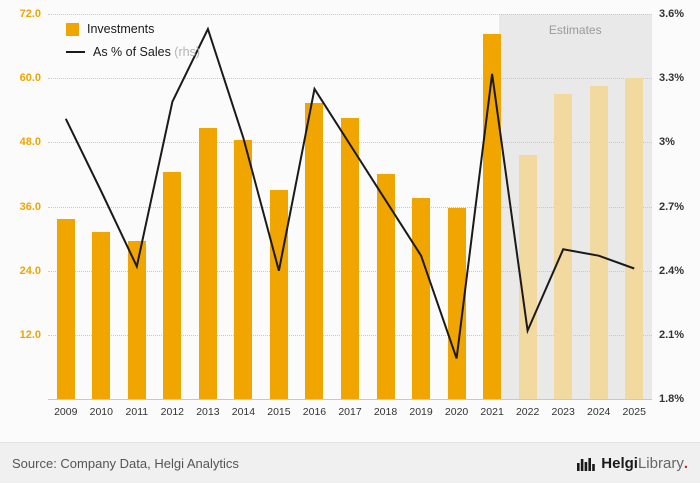 The width and height of the screenshot is (700, 483). What do you see at coordinates (350, 412) in the screenshot?
I see `x-axis-label-2017: 2017` at bounding box center [350, 412].